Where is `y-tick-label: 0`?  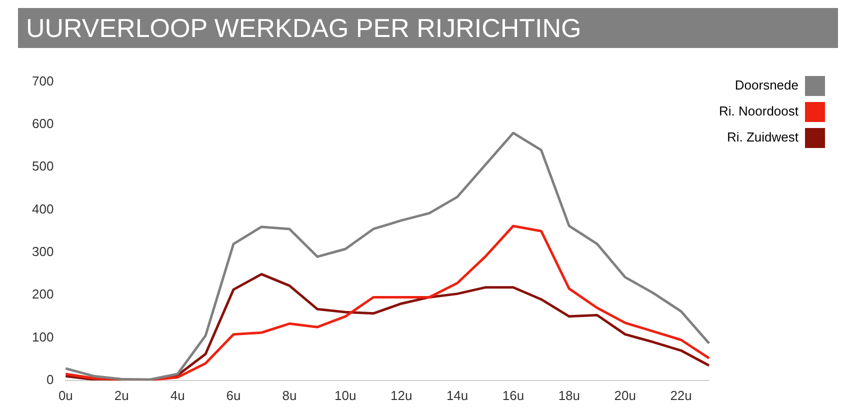 y-tick-label: 0 is located at coordinates (50, 379).